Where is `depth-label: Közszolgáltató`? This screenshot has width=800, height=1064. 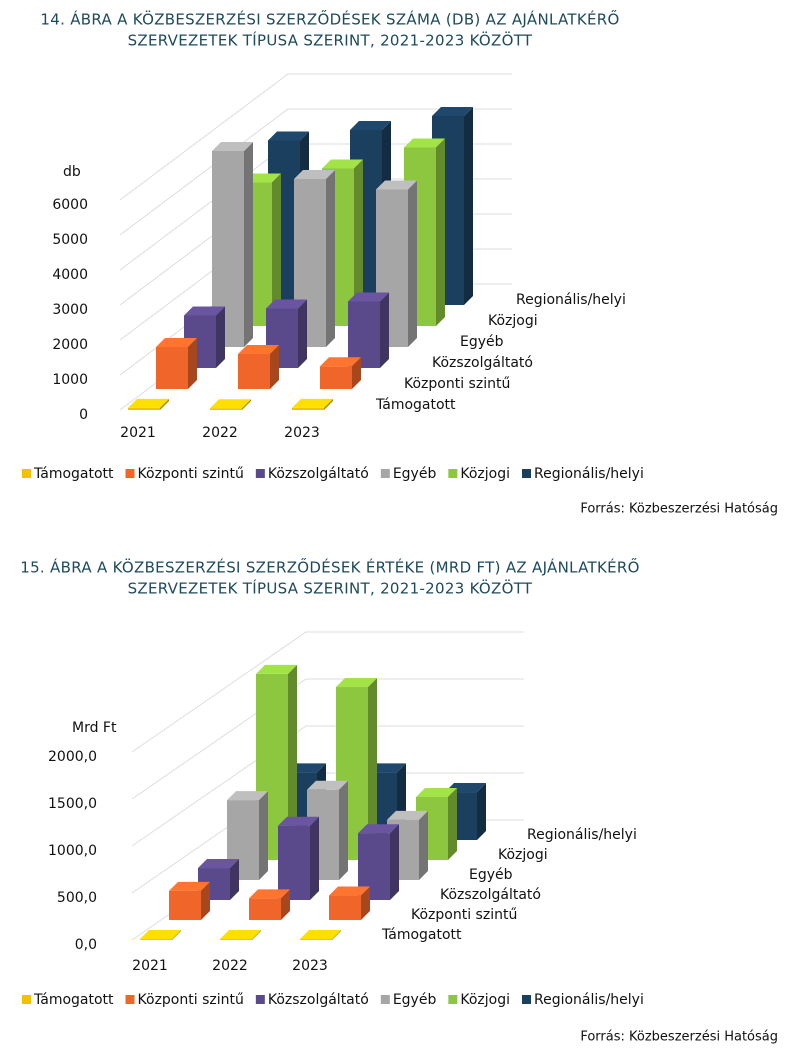
depth-label: Közszolgáltató is located at coordinates (482, 363).